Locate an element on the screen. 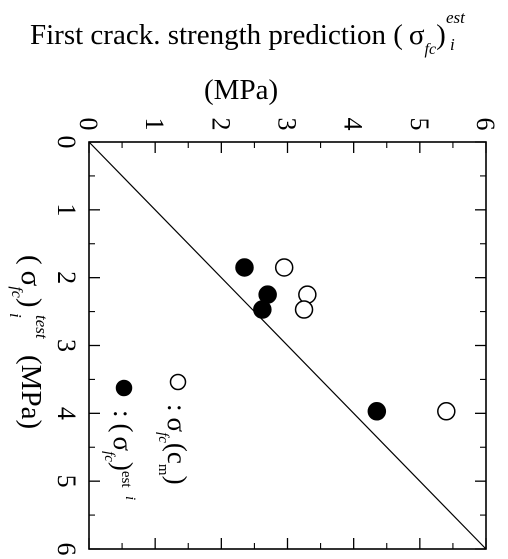  legend-entry-open: : σfc(cm) is located at coordinates (173, 429).